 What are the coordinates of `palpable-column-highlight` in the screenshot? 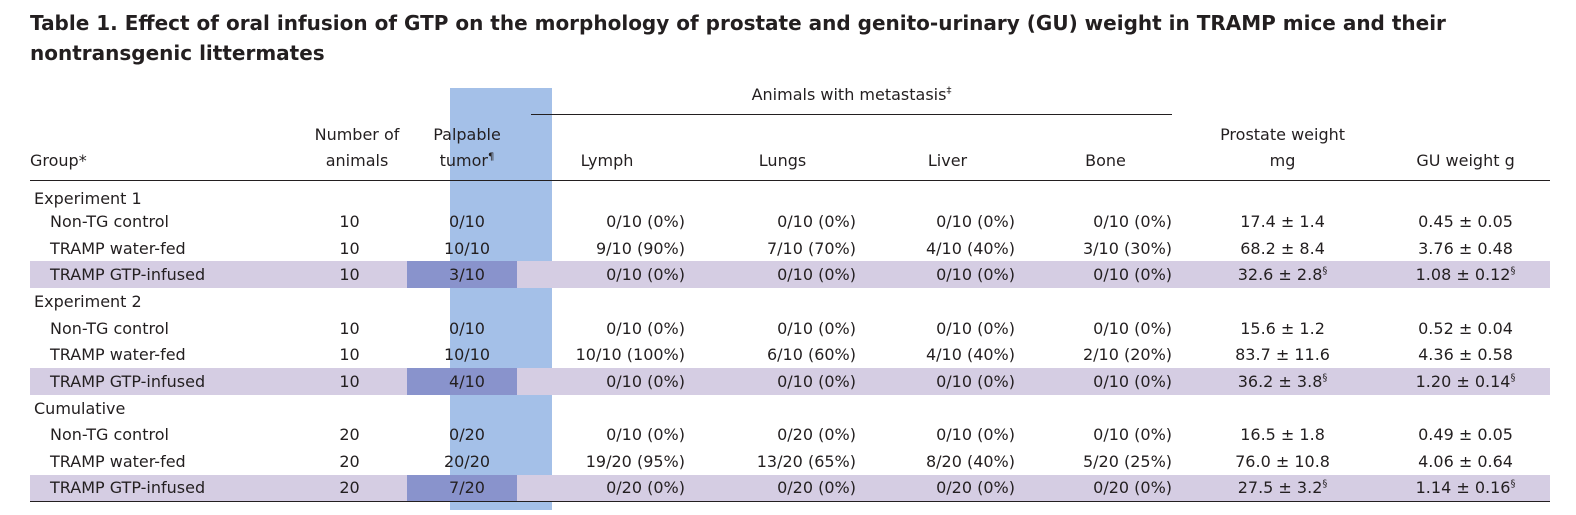 It's located at (501, 299).